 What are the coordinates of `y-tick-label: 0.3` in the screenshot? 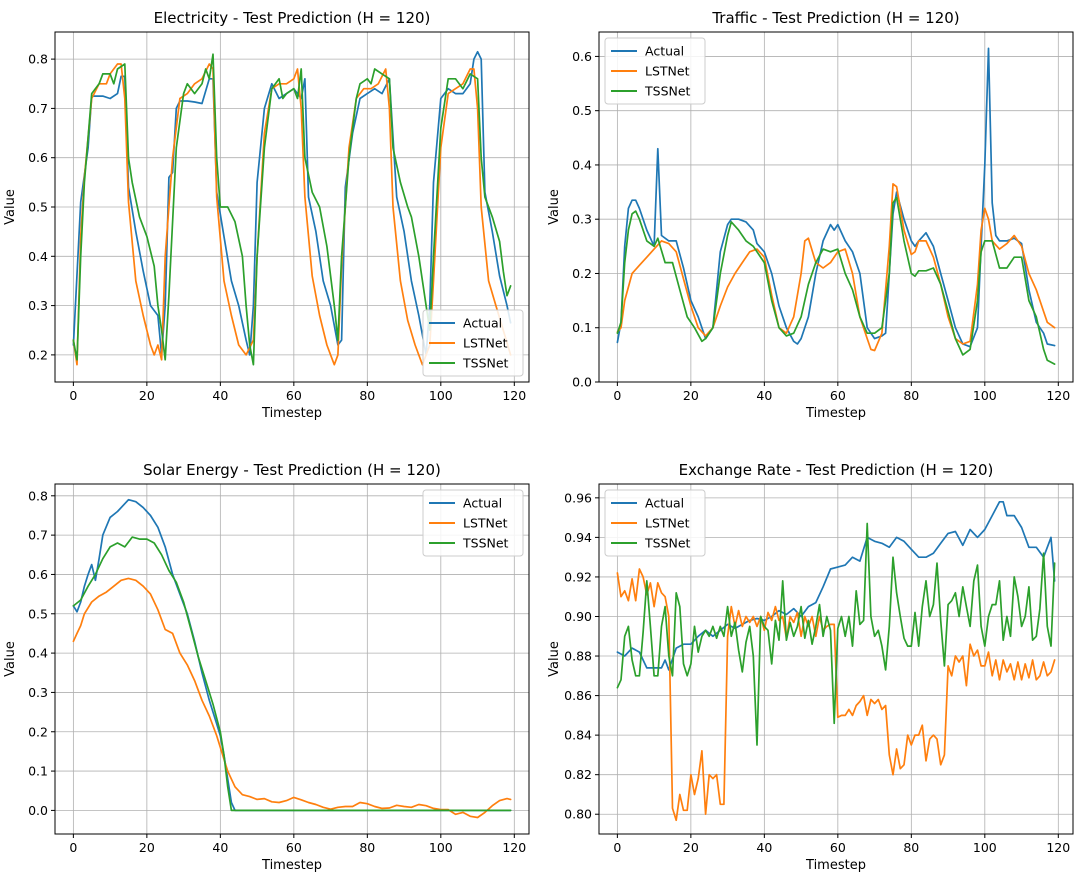 It's located at (38, 692).